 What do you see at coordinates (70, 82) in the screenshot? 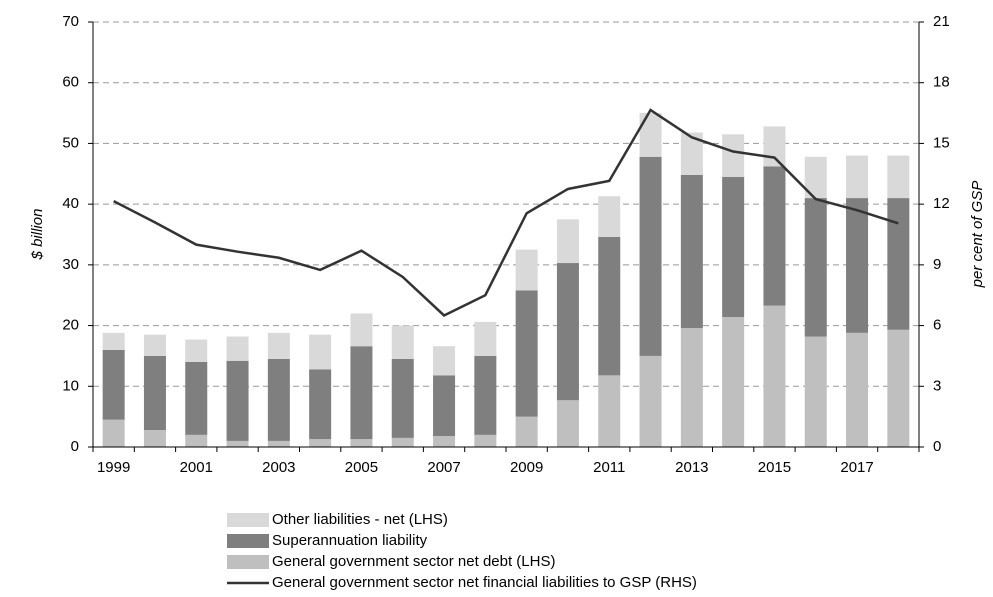
I see `y-tick-label: 60` at bounding box center [70, 82].